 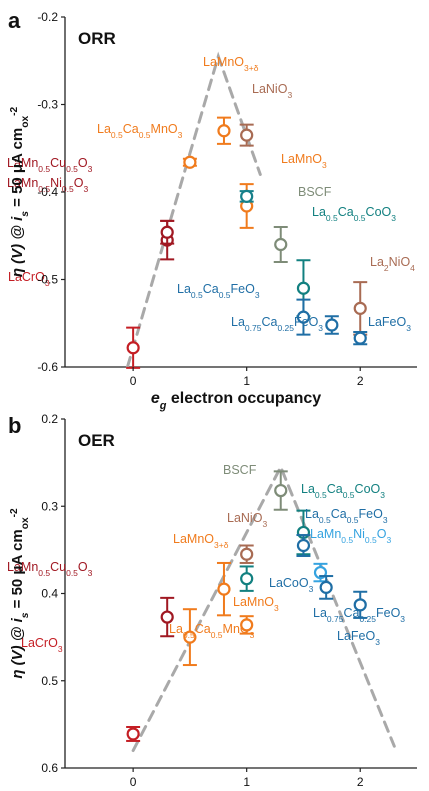 I want to click on y-tick-label: -0.6, so click(x=47, y=367).